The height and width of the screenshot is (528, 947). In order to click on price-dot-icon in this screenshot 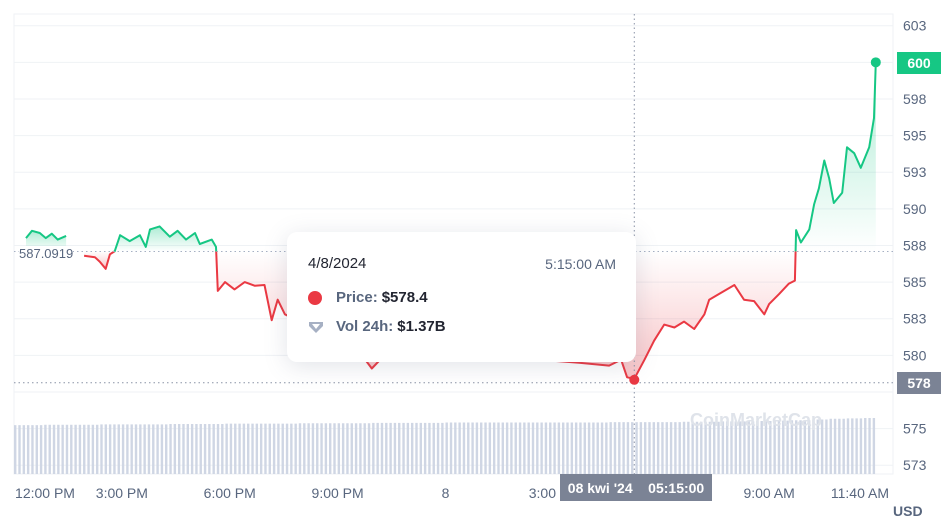, I will do `click(315, 297)`.